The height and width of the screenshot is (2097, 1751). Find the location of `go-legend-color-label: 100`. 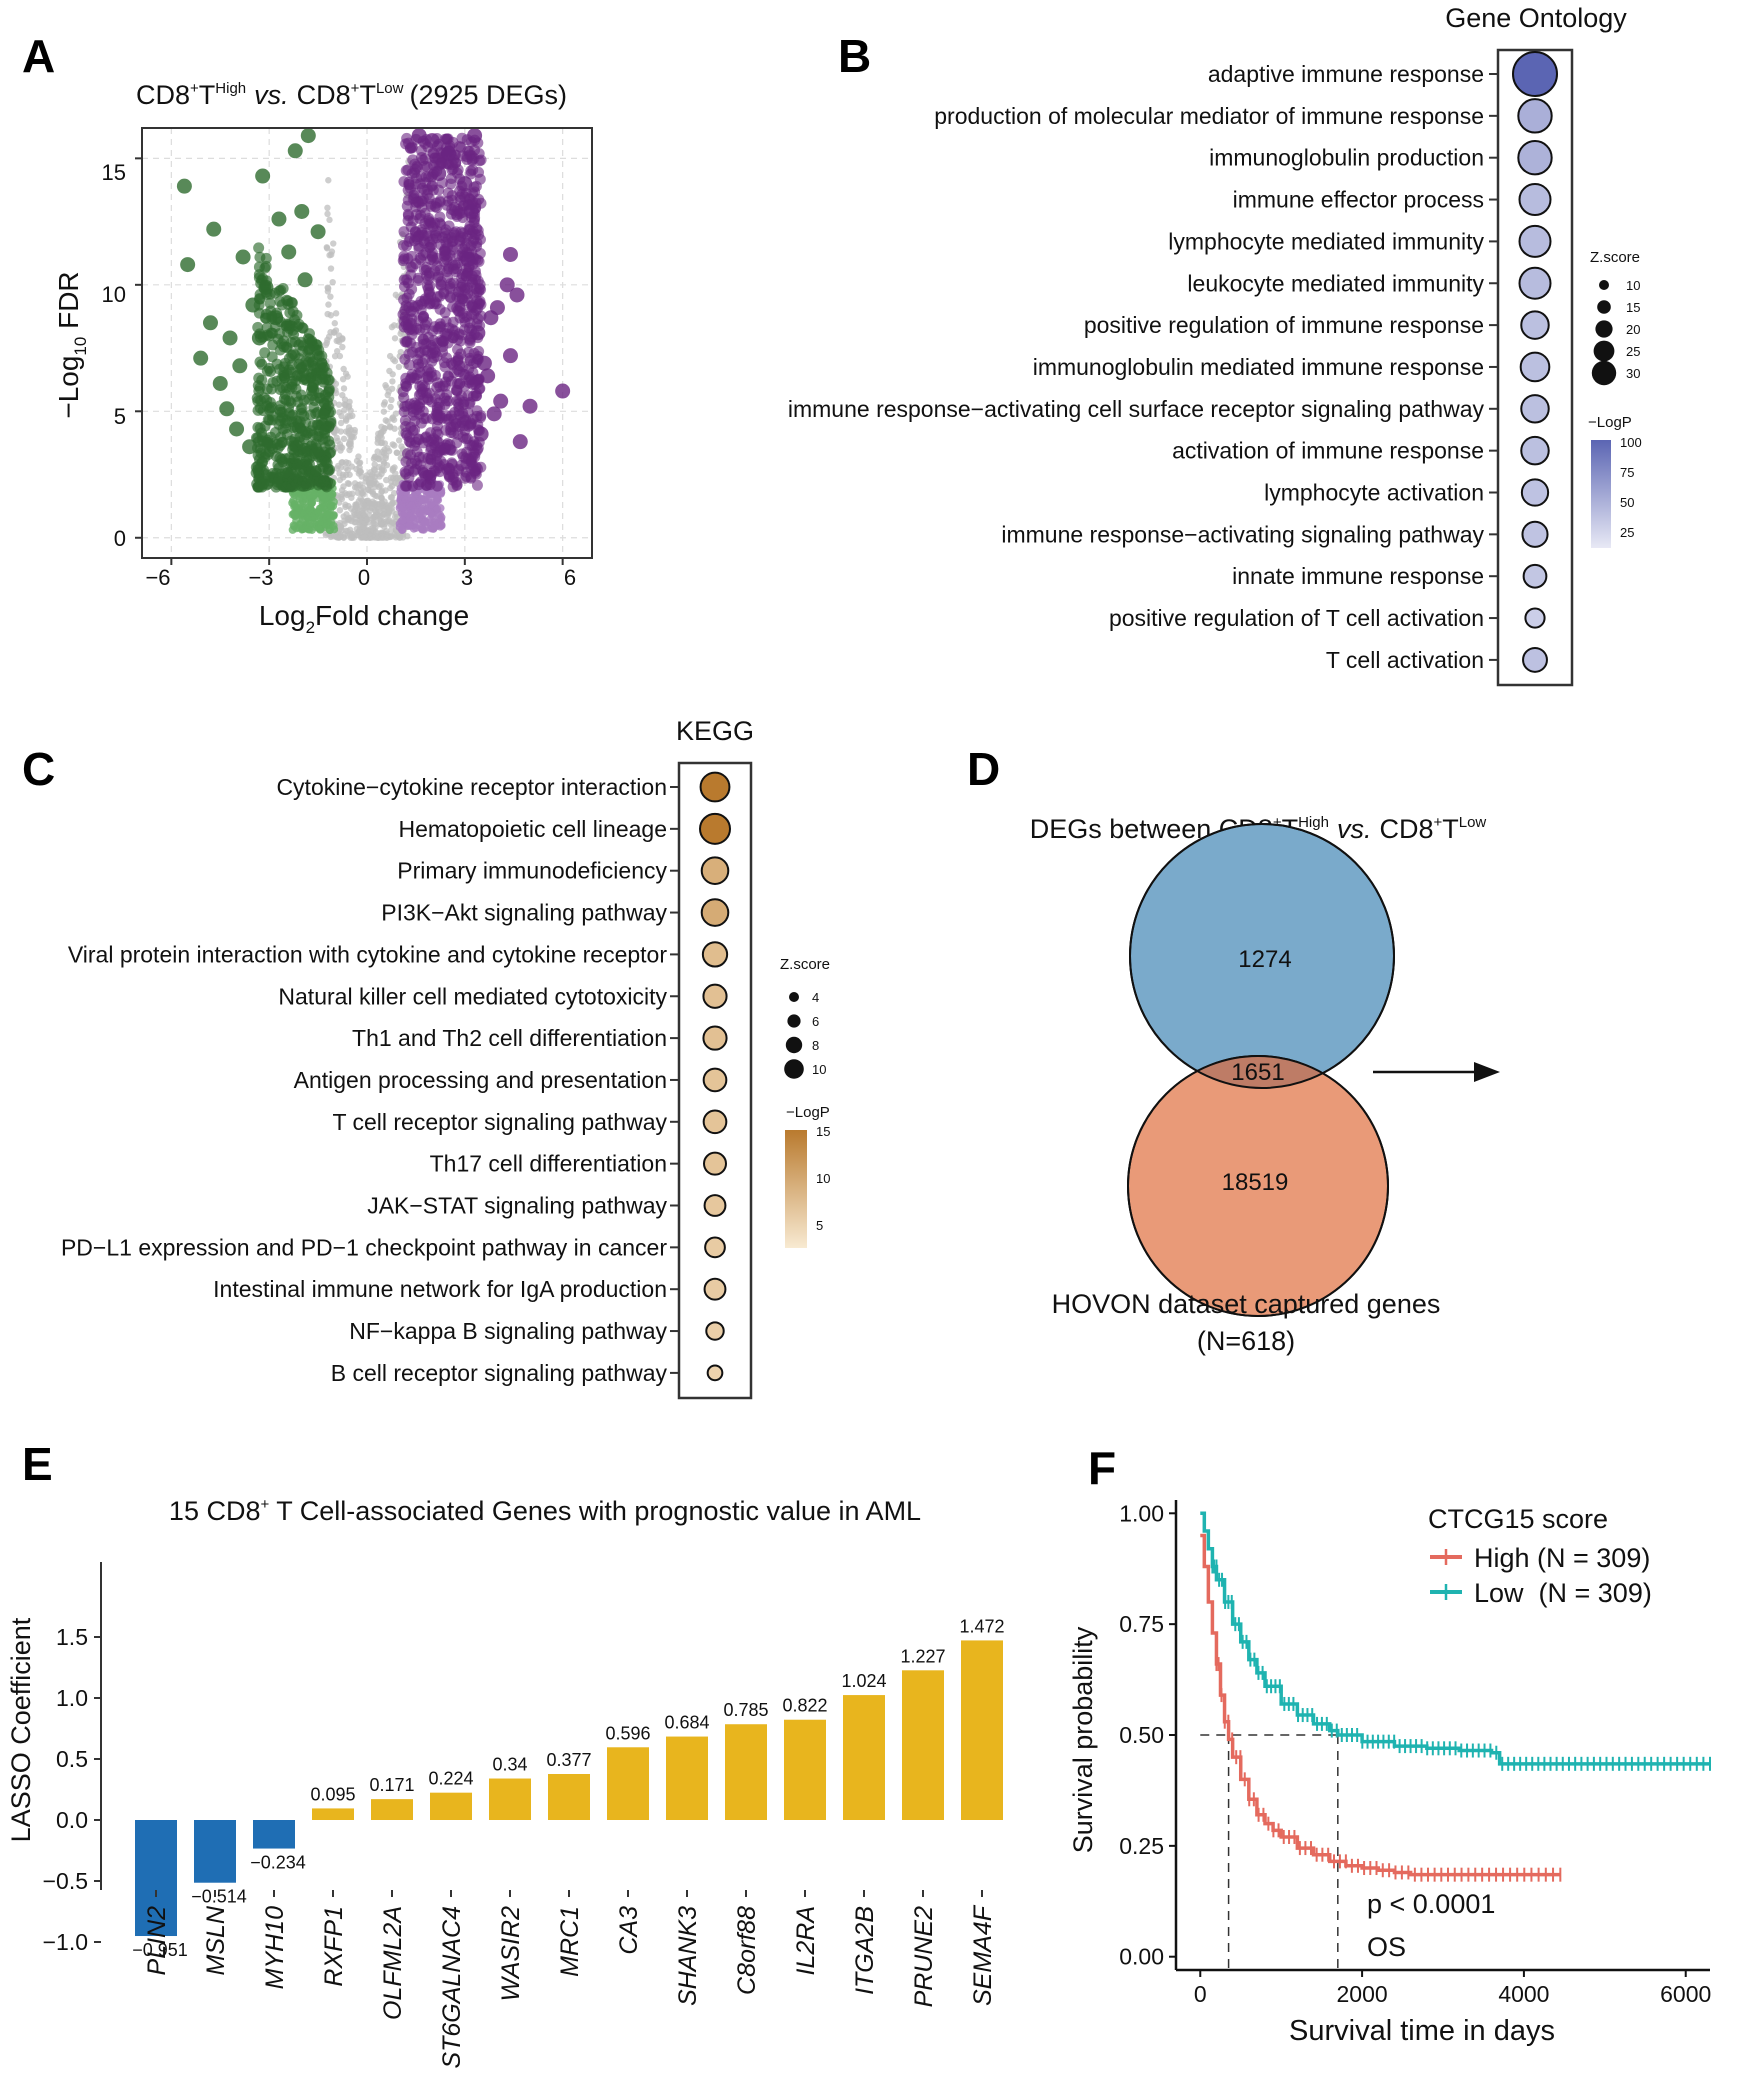

go-legend-color-label: 100 is located at coordinates (1631, 442).